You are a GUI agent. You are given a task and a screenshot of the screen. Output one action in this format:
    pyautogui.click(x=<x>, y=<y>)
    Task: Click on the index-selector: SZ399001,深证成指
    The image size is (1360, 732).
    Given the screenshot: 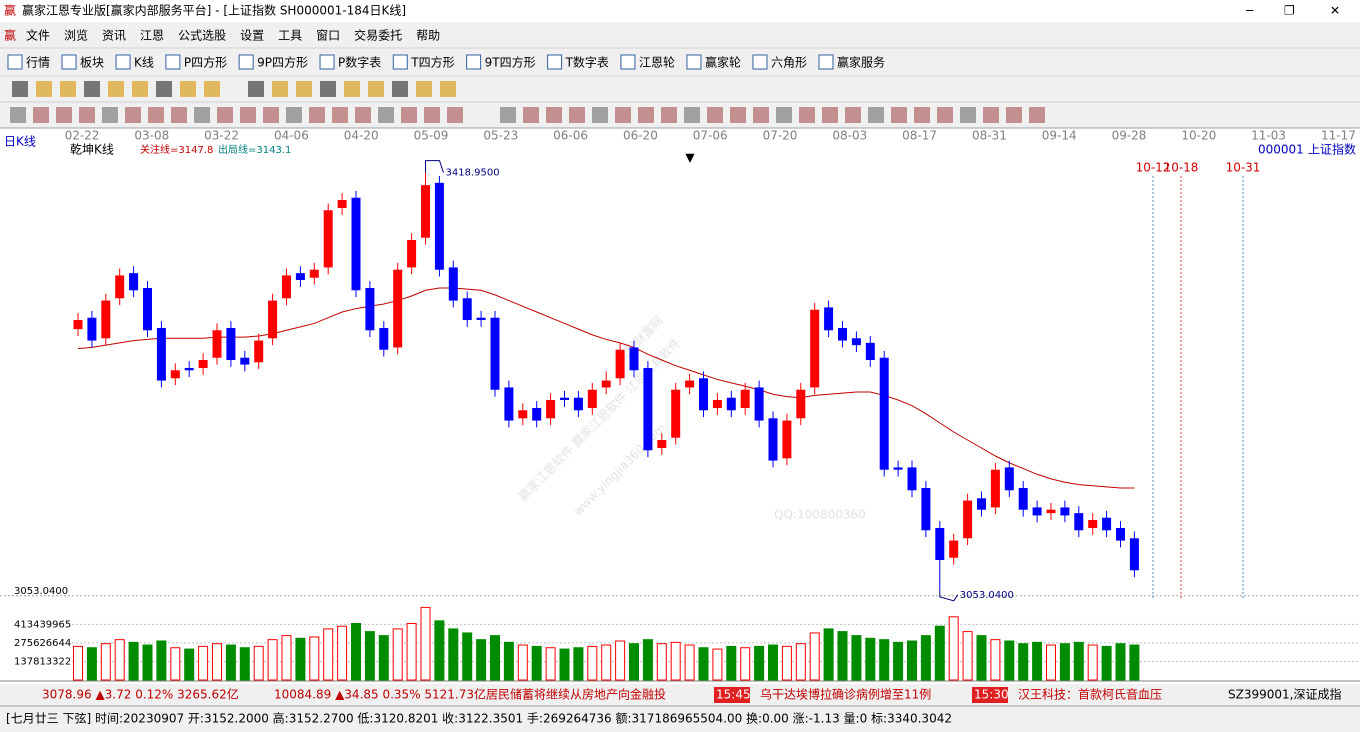 What is the action you would take?
    pyautogui.click(x=1284, y=694)
    